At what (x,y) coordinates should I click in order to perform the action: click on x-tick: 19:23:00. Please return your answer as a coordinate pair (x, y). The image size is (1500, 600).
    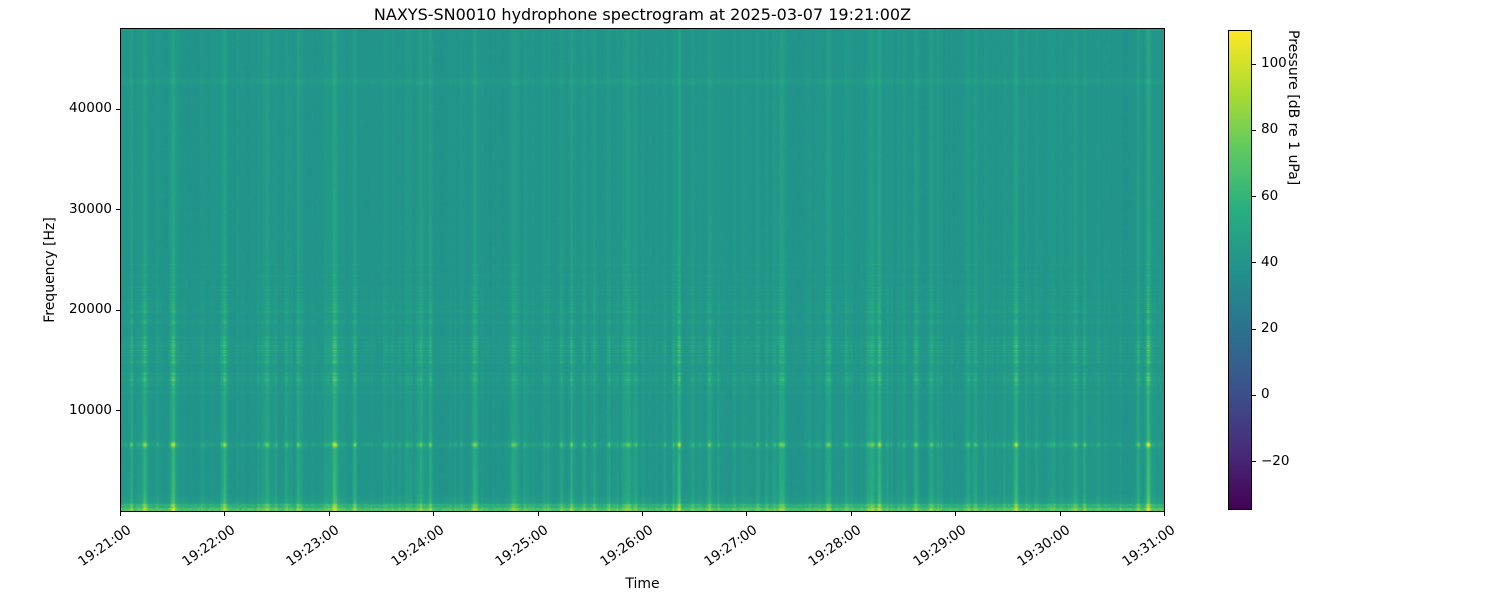
    Looking at the image, I should click on (339, 544).